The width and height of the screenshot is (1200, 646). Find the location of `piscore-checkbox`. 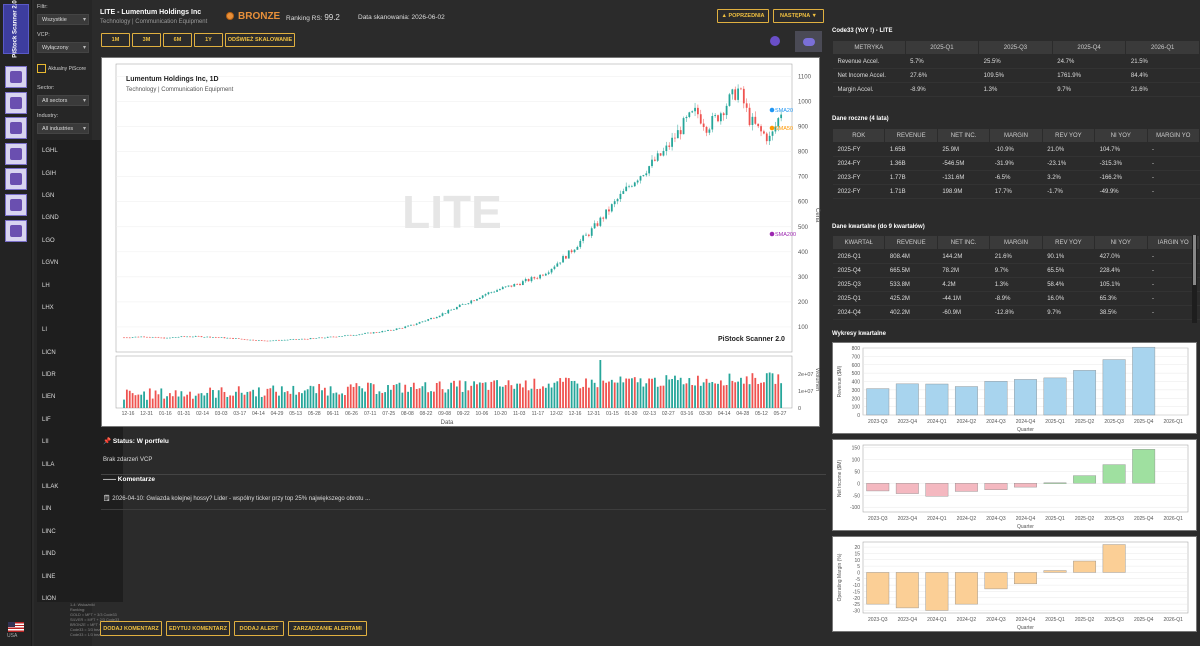

piscore-checkbox is located at coordinates (41, 68).